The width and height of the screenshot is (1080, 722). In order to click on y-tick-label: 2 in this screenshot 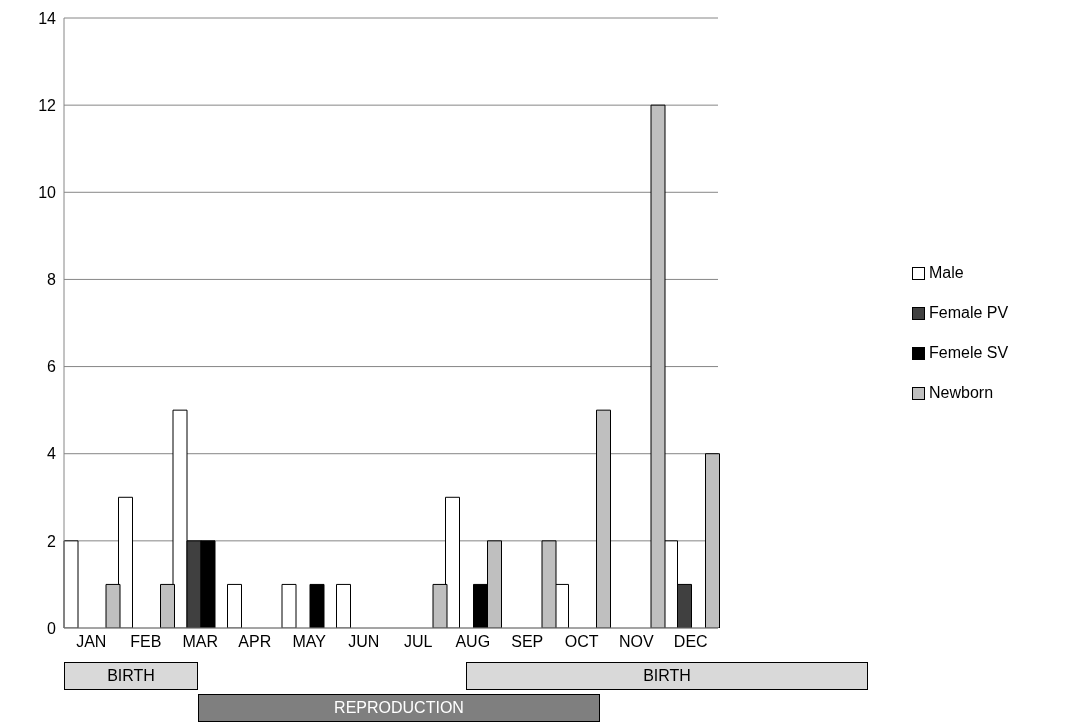, I will do `click(52, 541)`.